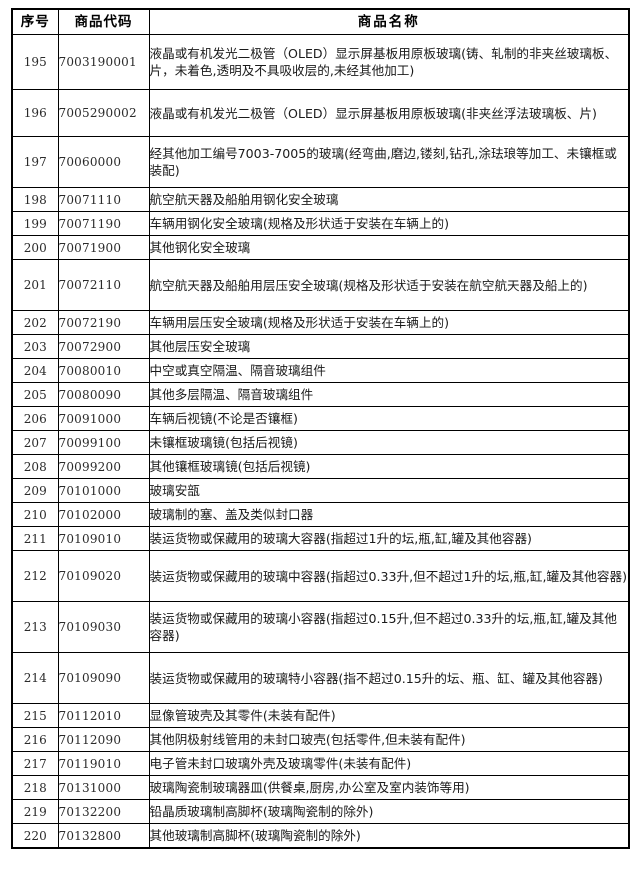 The image size is (639, 890). Describe the element at coordinates (103, 715) in the screenshot. I see `cell-product-code: 70112010` at that location.